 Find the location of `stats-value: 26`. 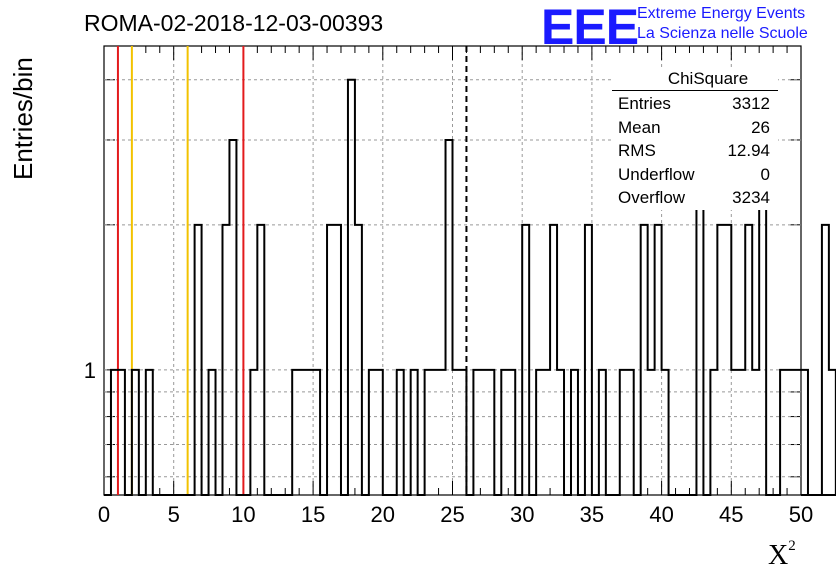

stats-value: 26 is located at coordinates (760, 127).